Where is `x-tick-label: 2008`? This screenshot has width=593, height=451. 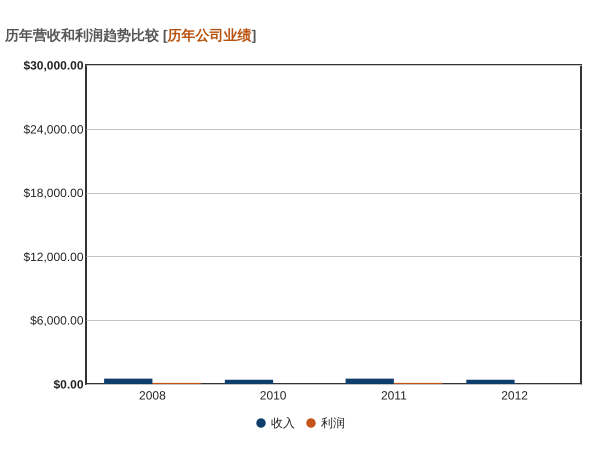
x-tick-label: 2008 is located at coordinates (152, 395).